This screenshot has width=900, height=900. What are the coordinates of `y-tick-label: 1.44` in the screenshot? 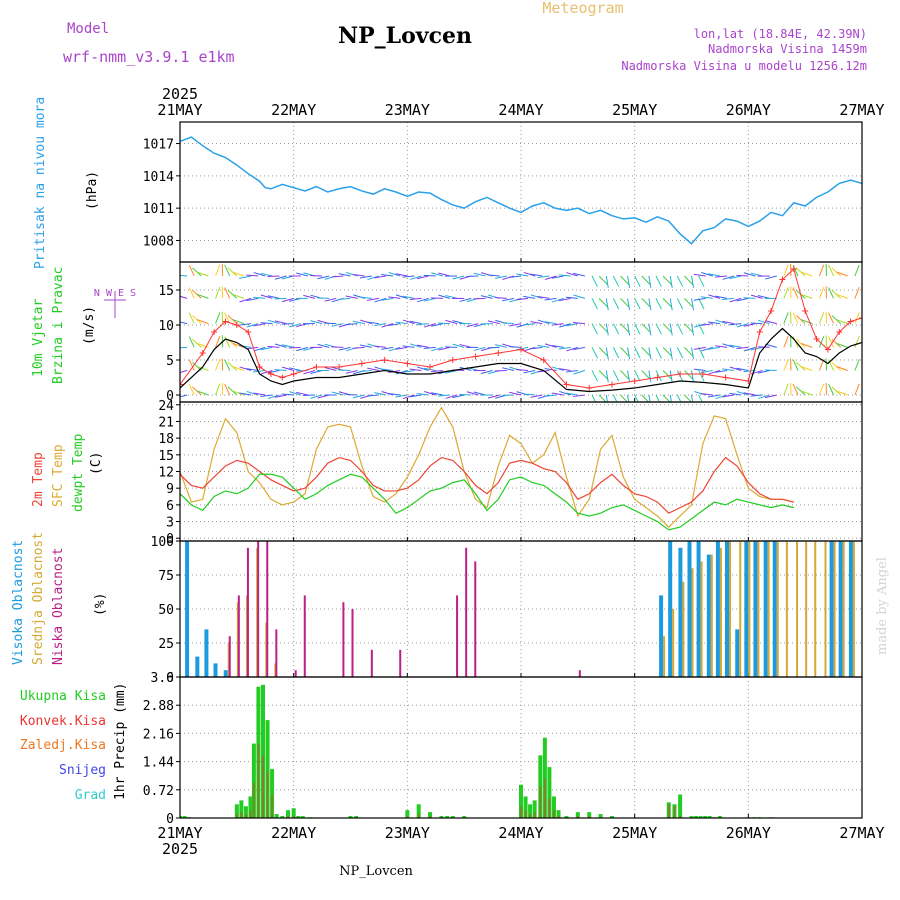 It's located at (158, 763).